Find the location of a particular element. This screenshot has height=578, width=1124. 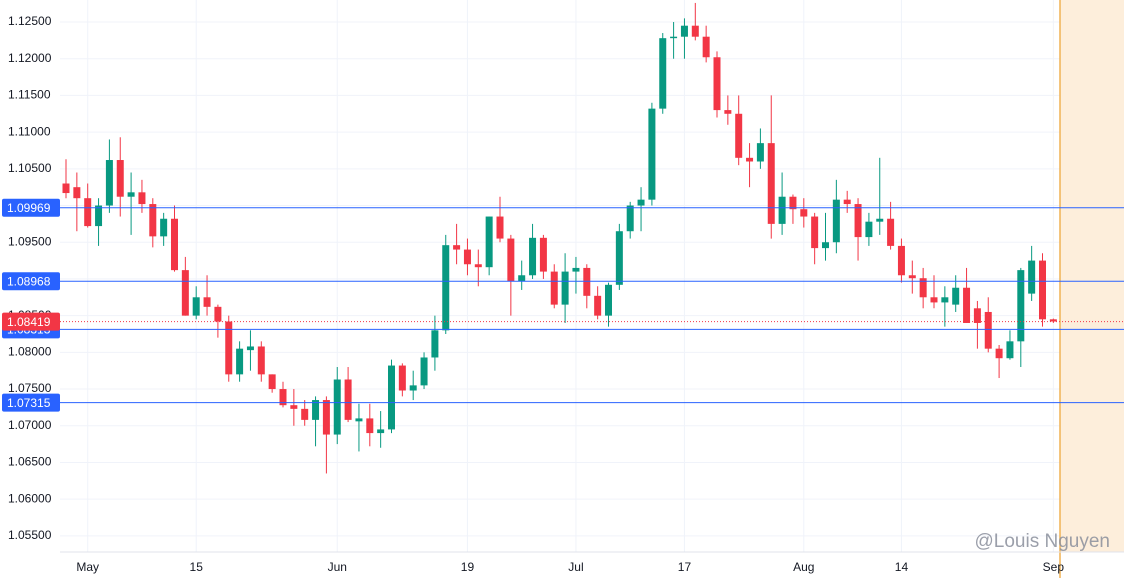

y-tick-label: 1.06000 is located at coordinates (30, 498).